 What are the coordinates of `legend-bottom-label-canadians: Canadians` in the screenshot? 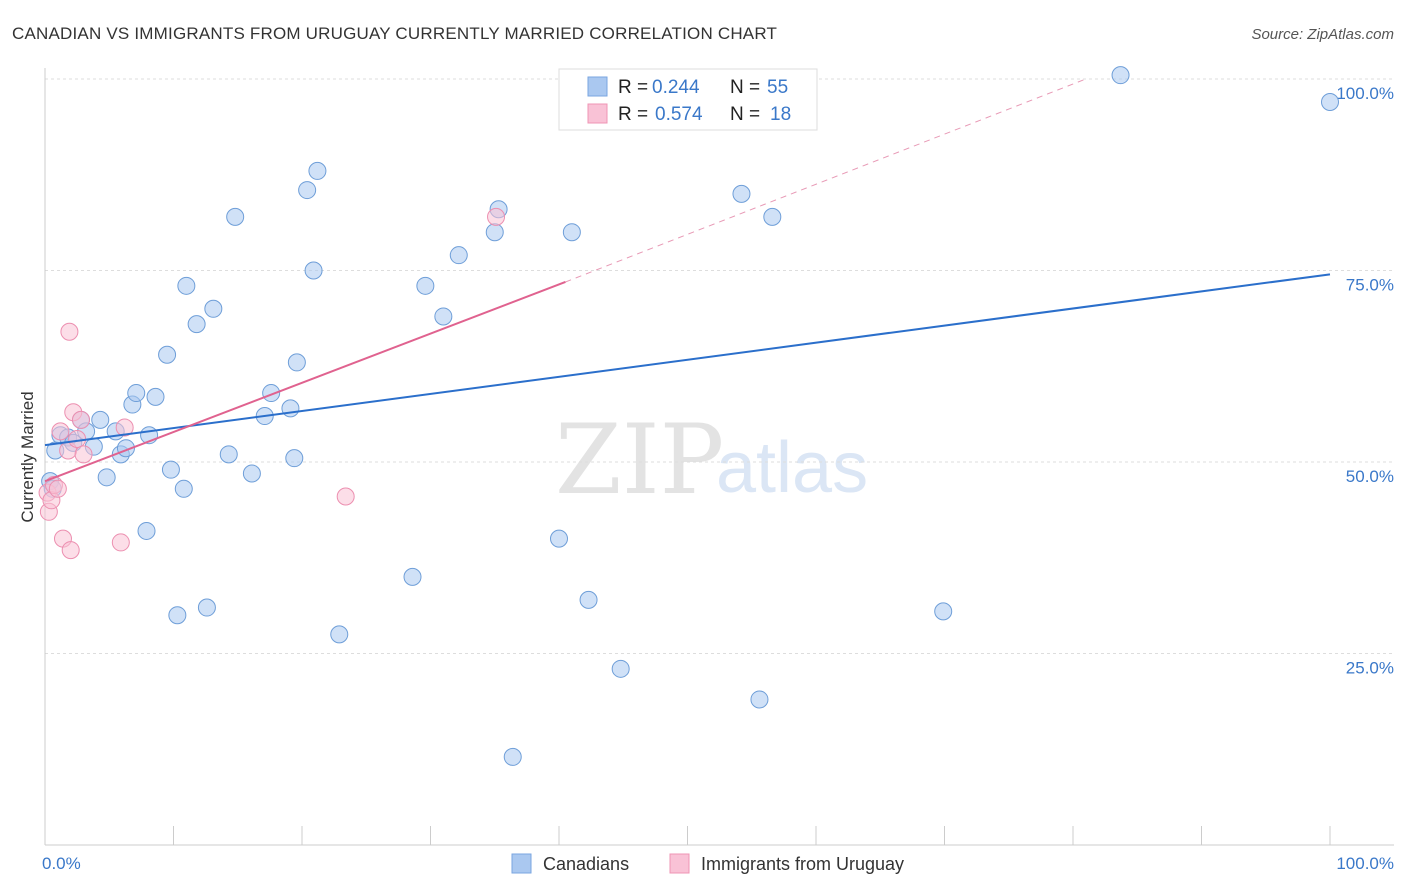 It's located at (586, 864).